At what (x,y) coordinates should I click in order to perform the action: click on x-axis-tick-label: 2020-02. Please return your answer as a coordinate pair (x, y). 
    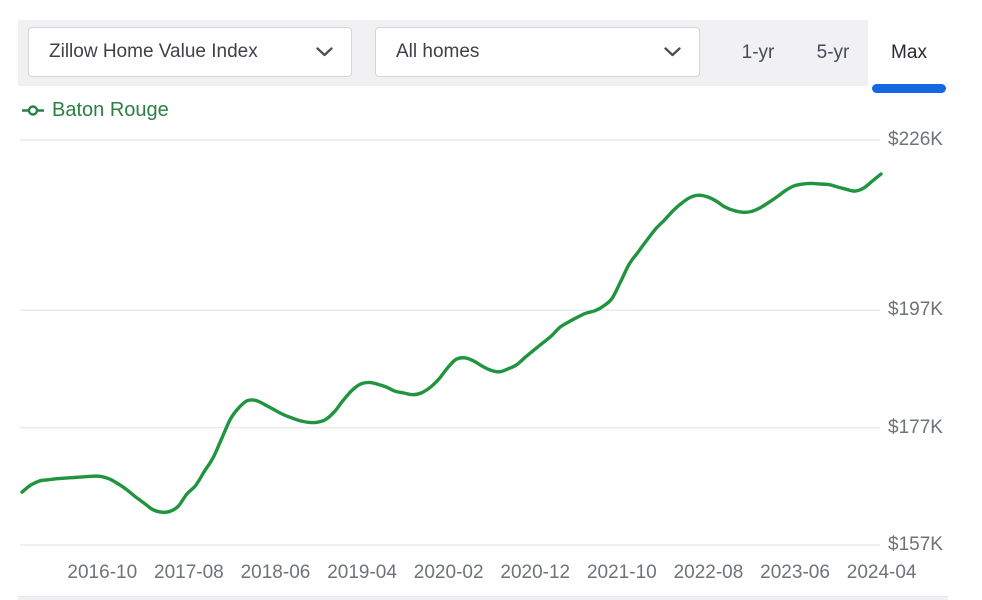
    Looking at the image, I should click on (448, 572).